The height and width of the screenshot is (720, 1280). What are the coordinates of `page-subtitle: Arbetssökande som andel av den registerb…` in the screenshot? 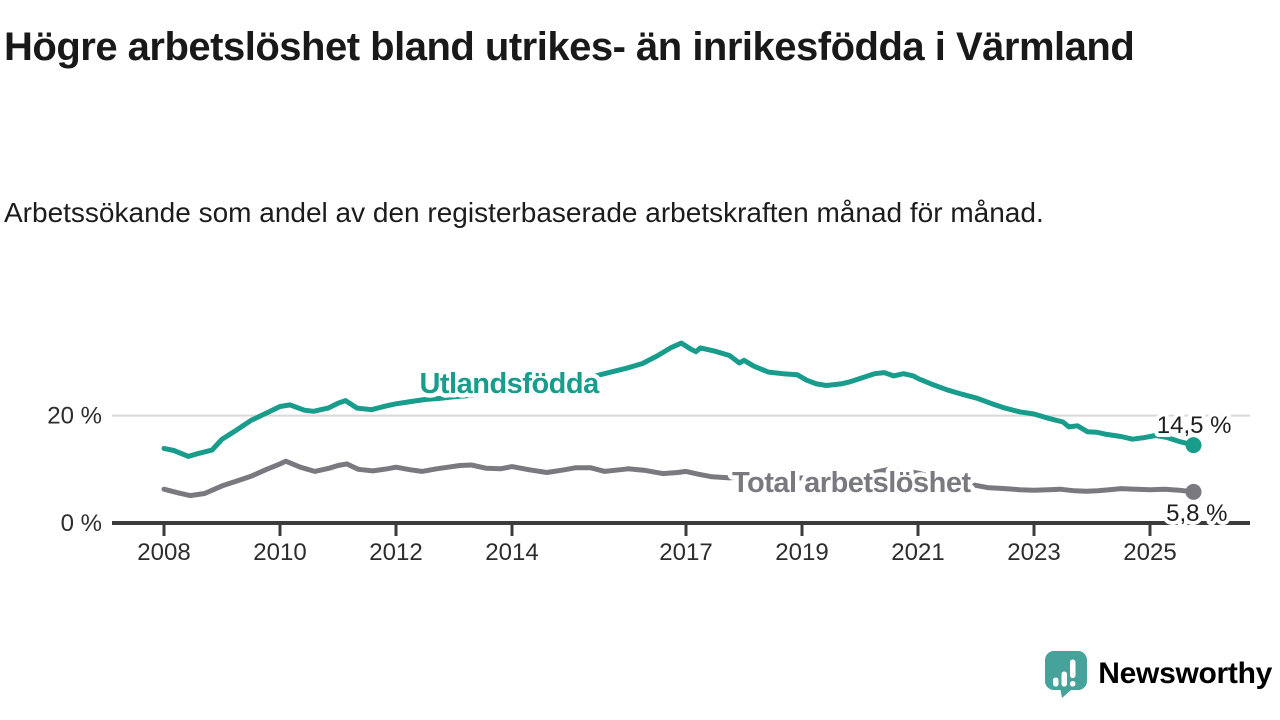 It's located at (524, 212).